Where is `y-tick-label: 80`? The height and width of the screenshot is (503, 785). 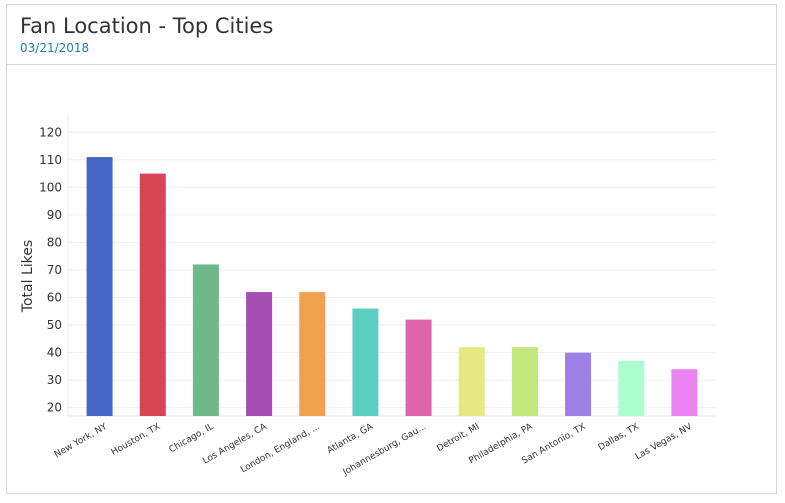 y-tick-label: 80 is located at coordinates (54, 242).